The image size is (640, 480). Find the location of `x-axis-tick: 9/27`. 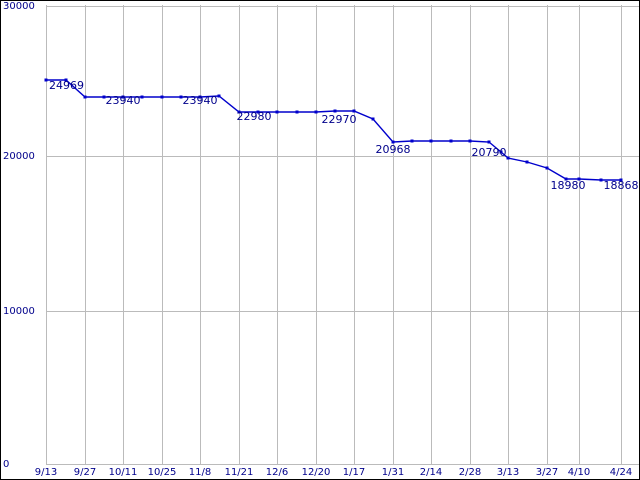

x-axis-tick: 9/27 is located at coordinates (85, 472).